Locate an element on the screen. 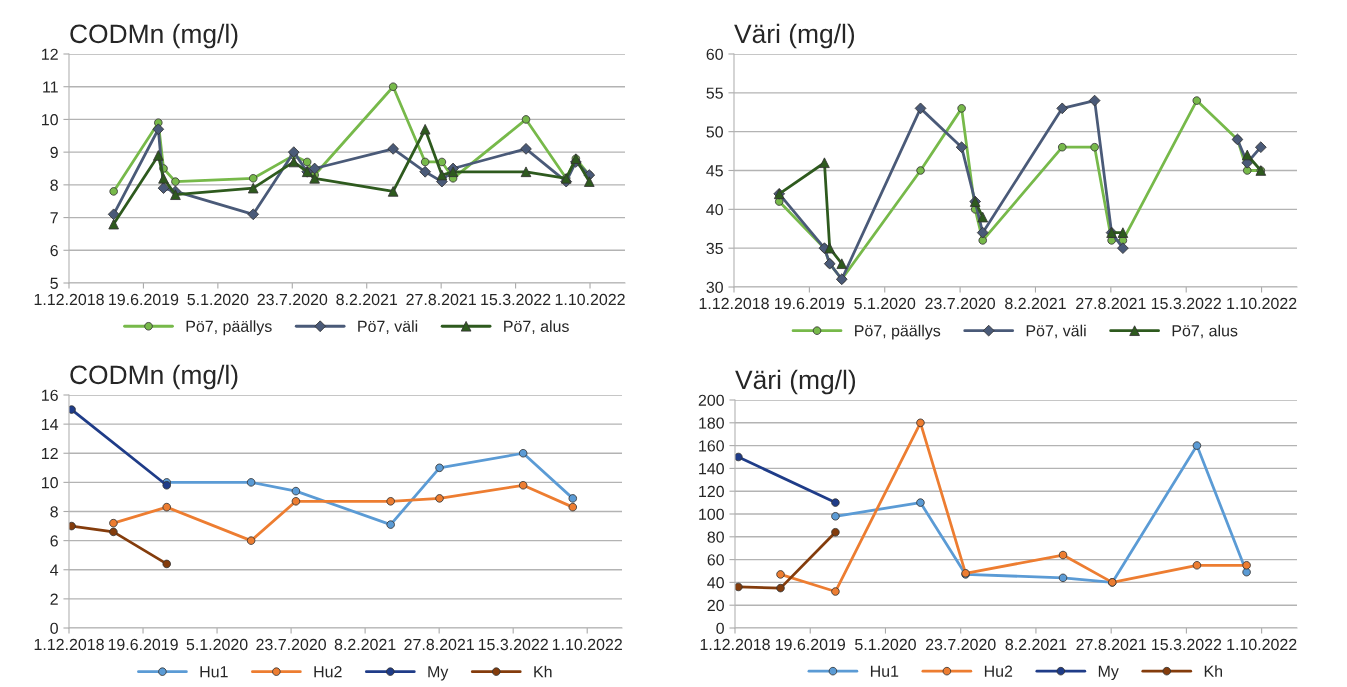 The height and width of the screenshot is (687, 1347). y-tick-label: 140 is located at coordinates (711, 469).